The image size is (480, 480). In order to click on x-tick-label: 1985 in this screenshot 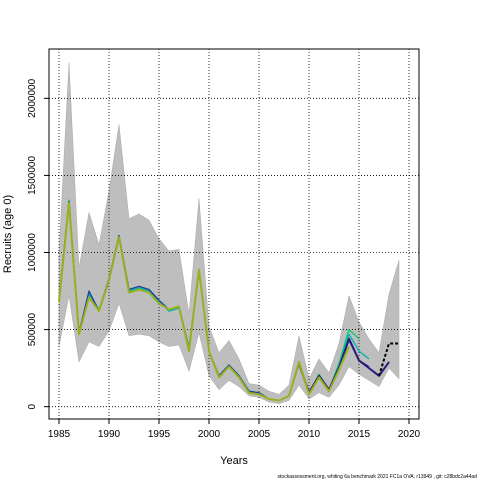, I will do `click(59, 434)`.